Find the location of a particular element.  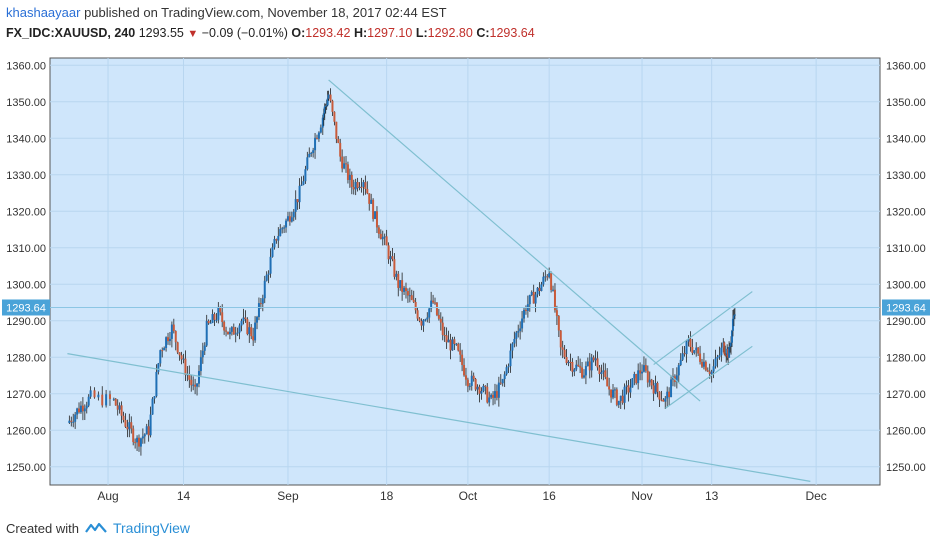

y-tick-left: 1280.00 is located at coordinates (26, 358).